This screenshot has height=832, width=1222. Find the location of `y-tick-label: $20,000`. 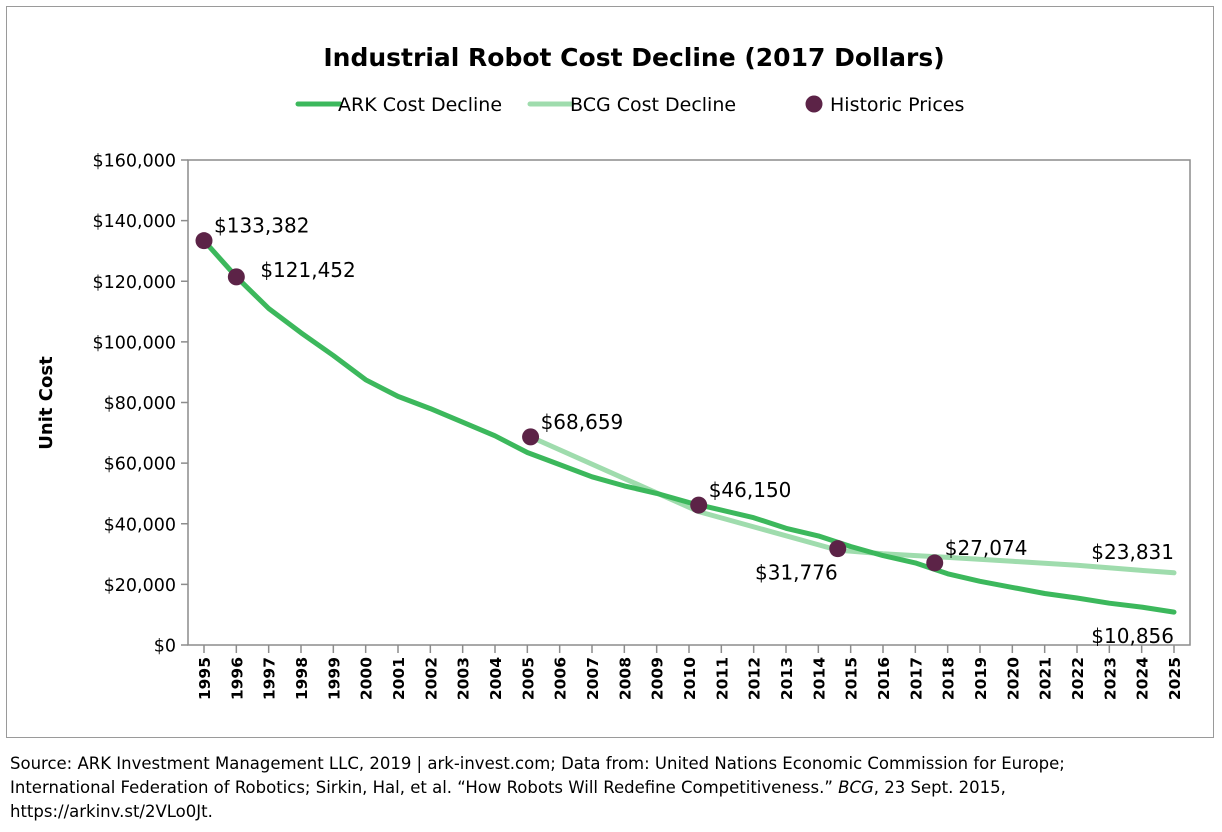

y-tick-label: $20,000 is located at coordinates (140, 586).